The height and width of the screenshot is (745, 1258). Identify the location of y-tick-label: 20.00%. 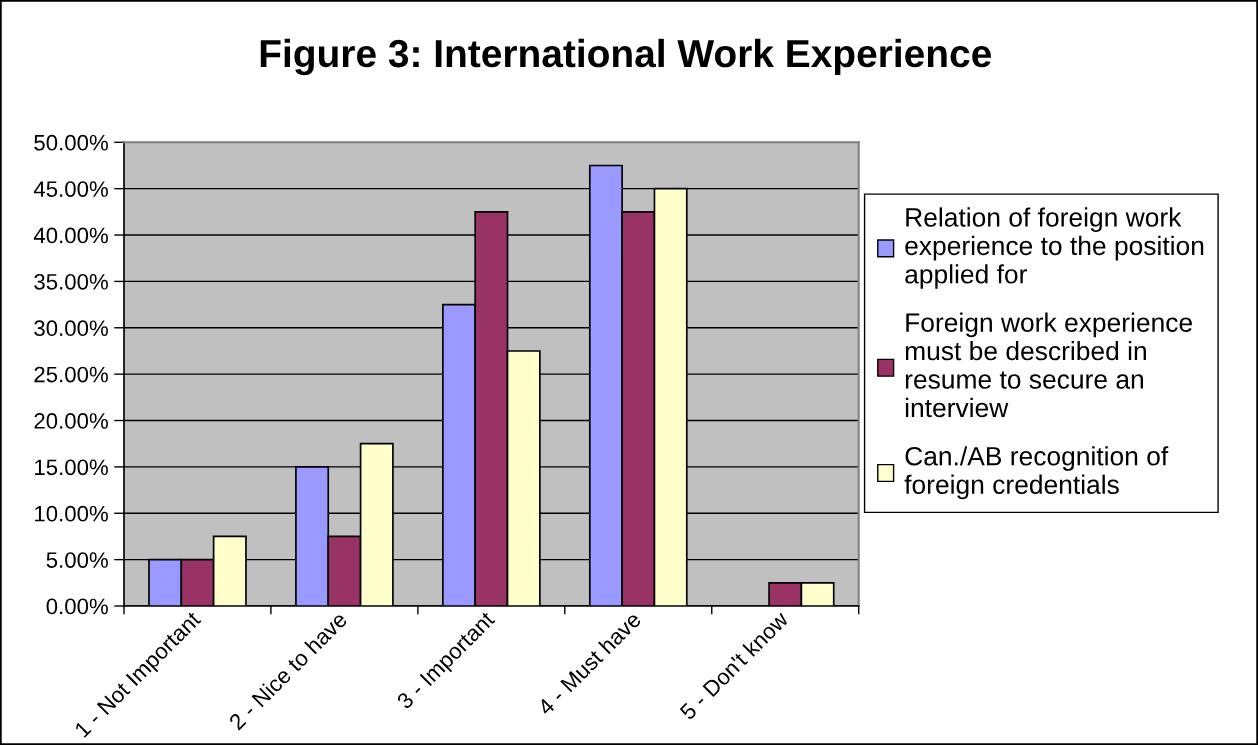
(71, 421).